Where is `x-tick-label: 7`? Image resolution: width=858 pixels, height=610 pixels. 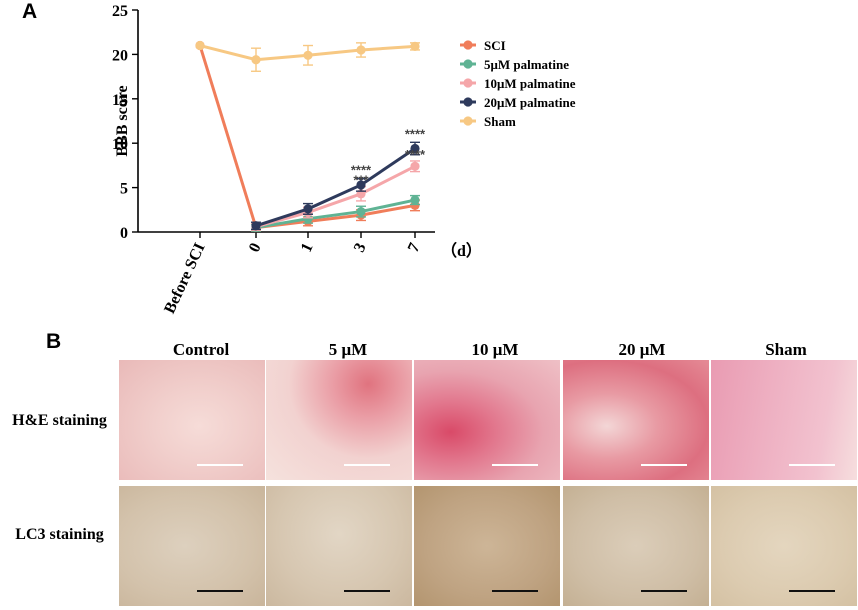 x-tick-label: 7 is located at coordinates (414, 248).